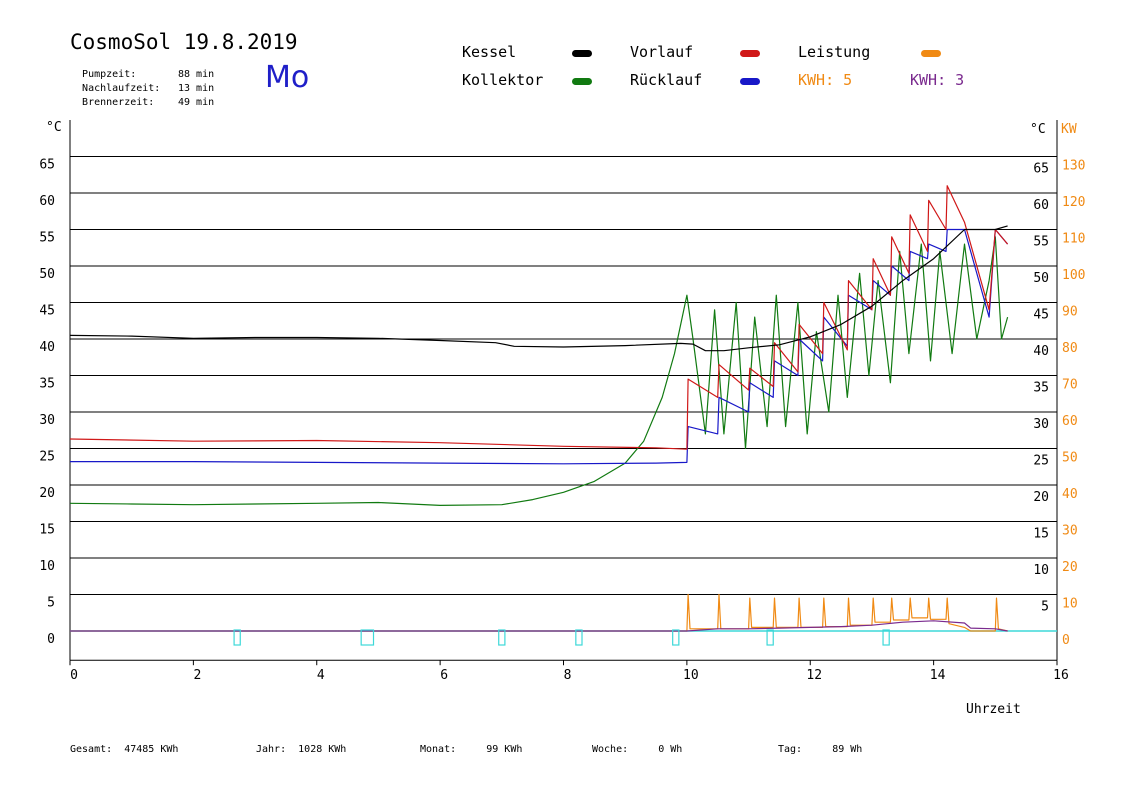  Describe the element at coordinates (197, 675) in the screenshot. I see `x-tick-label: 2` at that location.